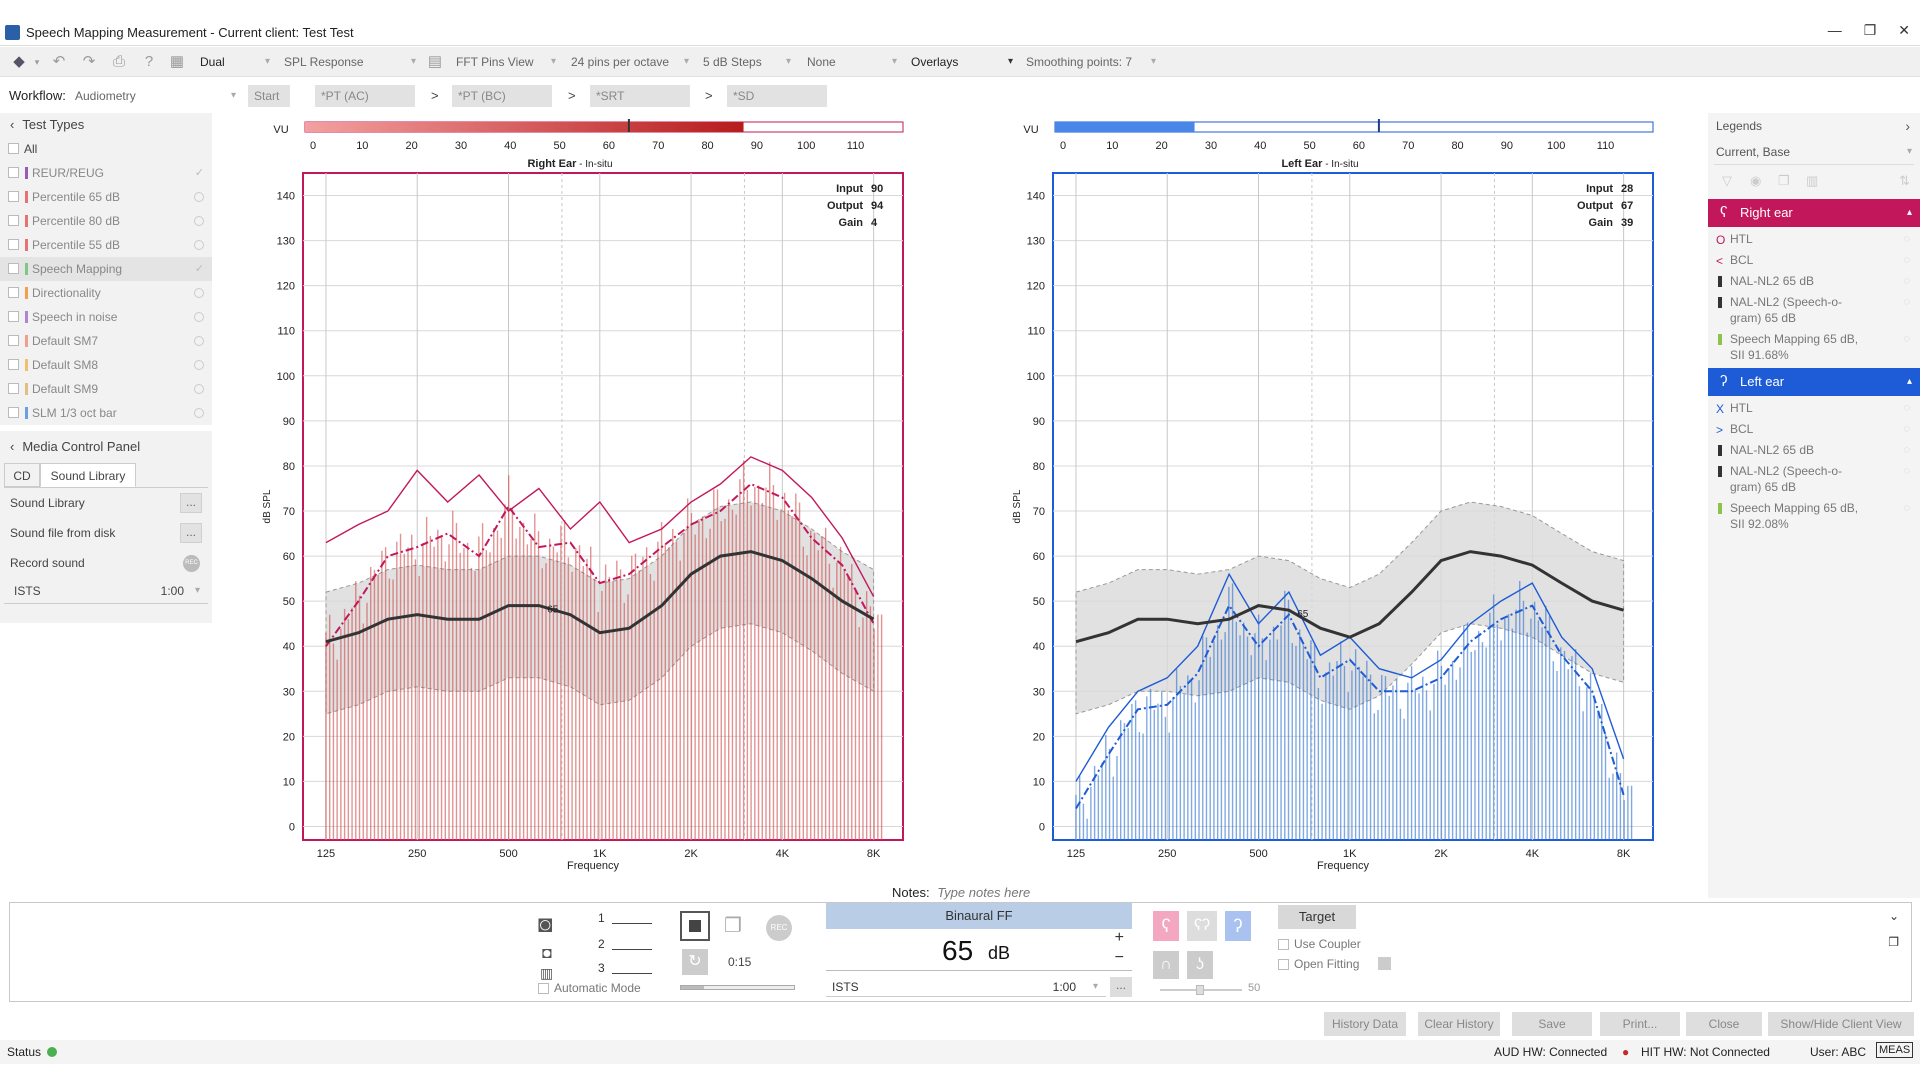  What do you see at coordinates (88, 475) in the screenshot?
I see `tab-sound-library: Sound Library` at bounding box center [88, 475].